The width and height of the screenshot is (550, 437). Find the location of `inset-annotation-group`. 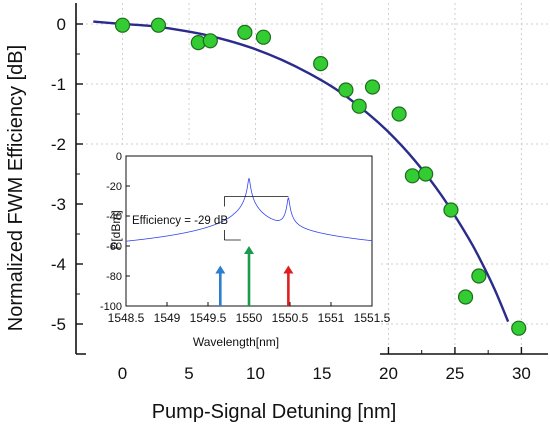

inset-annotation-group is located at coordinates (256, 218).